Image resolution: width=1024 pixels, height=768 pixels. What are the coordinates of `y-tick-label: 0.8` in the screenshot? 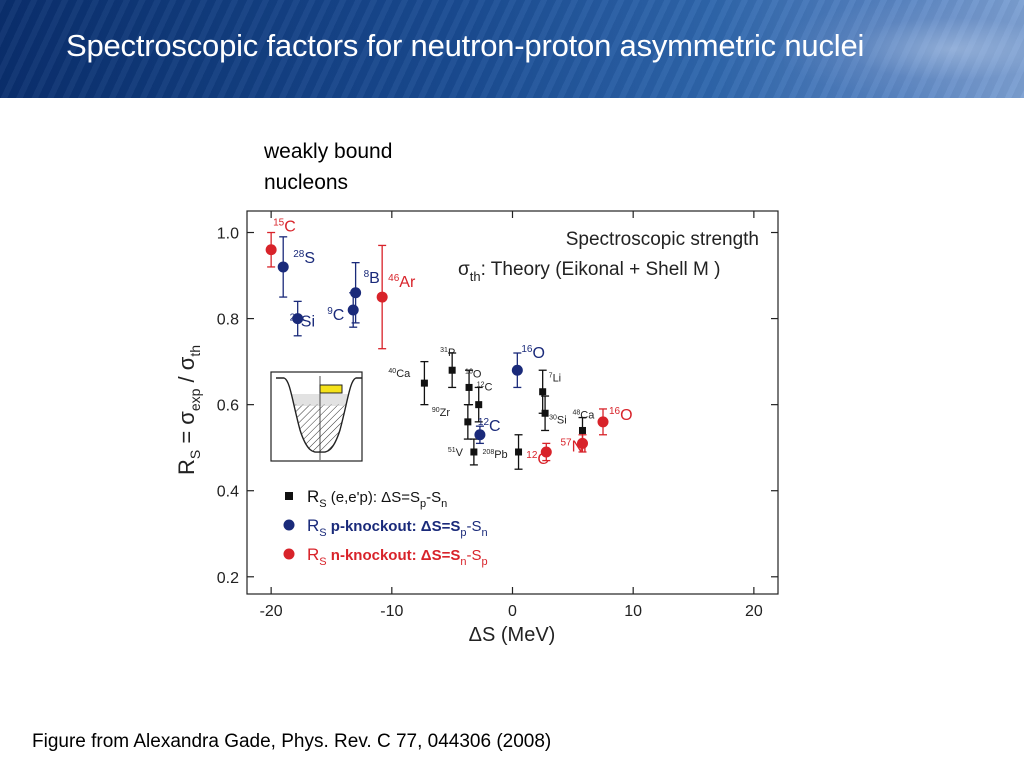 It's located at (228, 320).